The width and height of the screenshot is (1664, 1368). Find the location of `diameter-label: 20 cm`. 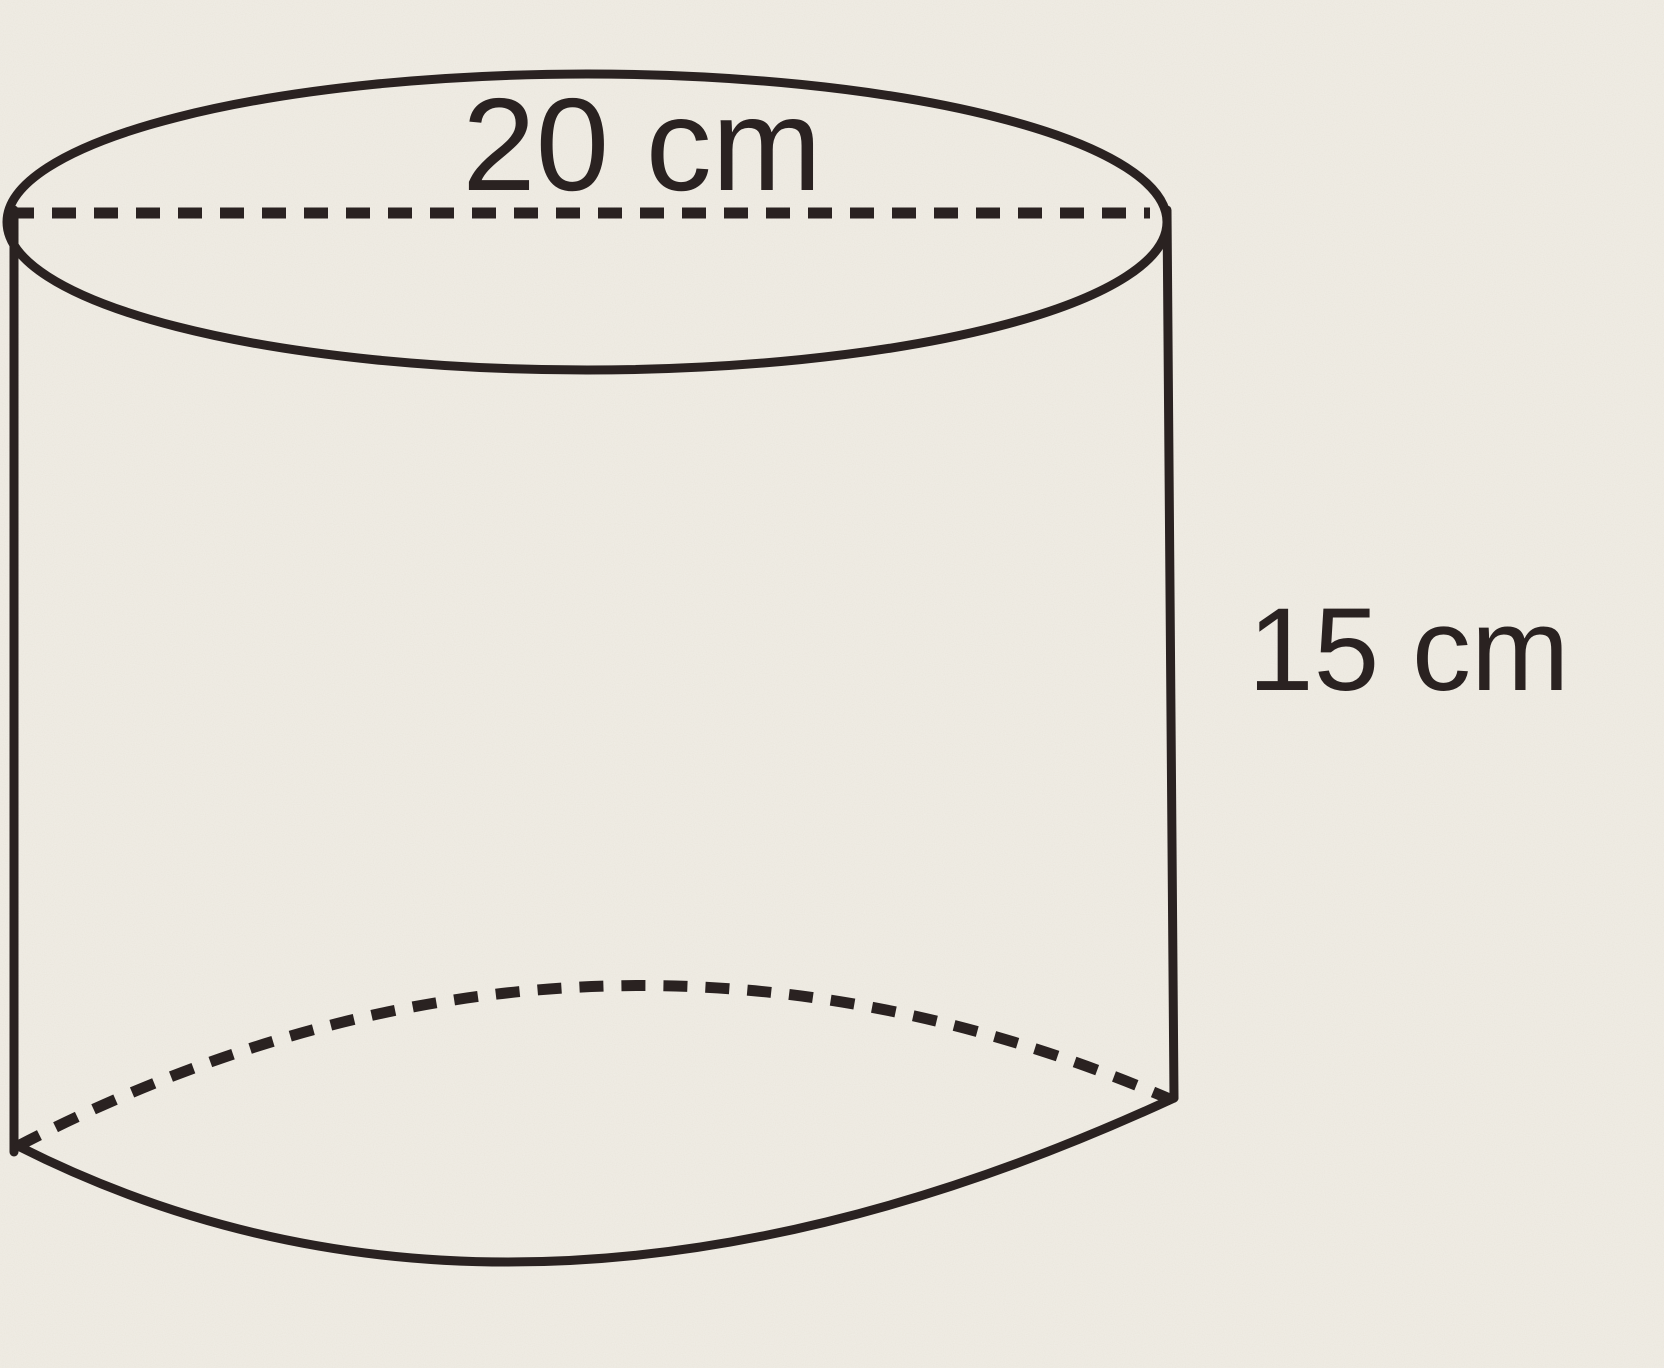

diameter-label: 20 cm is located at coordinates (641, 144).